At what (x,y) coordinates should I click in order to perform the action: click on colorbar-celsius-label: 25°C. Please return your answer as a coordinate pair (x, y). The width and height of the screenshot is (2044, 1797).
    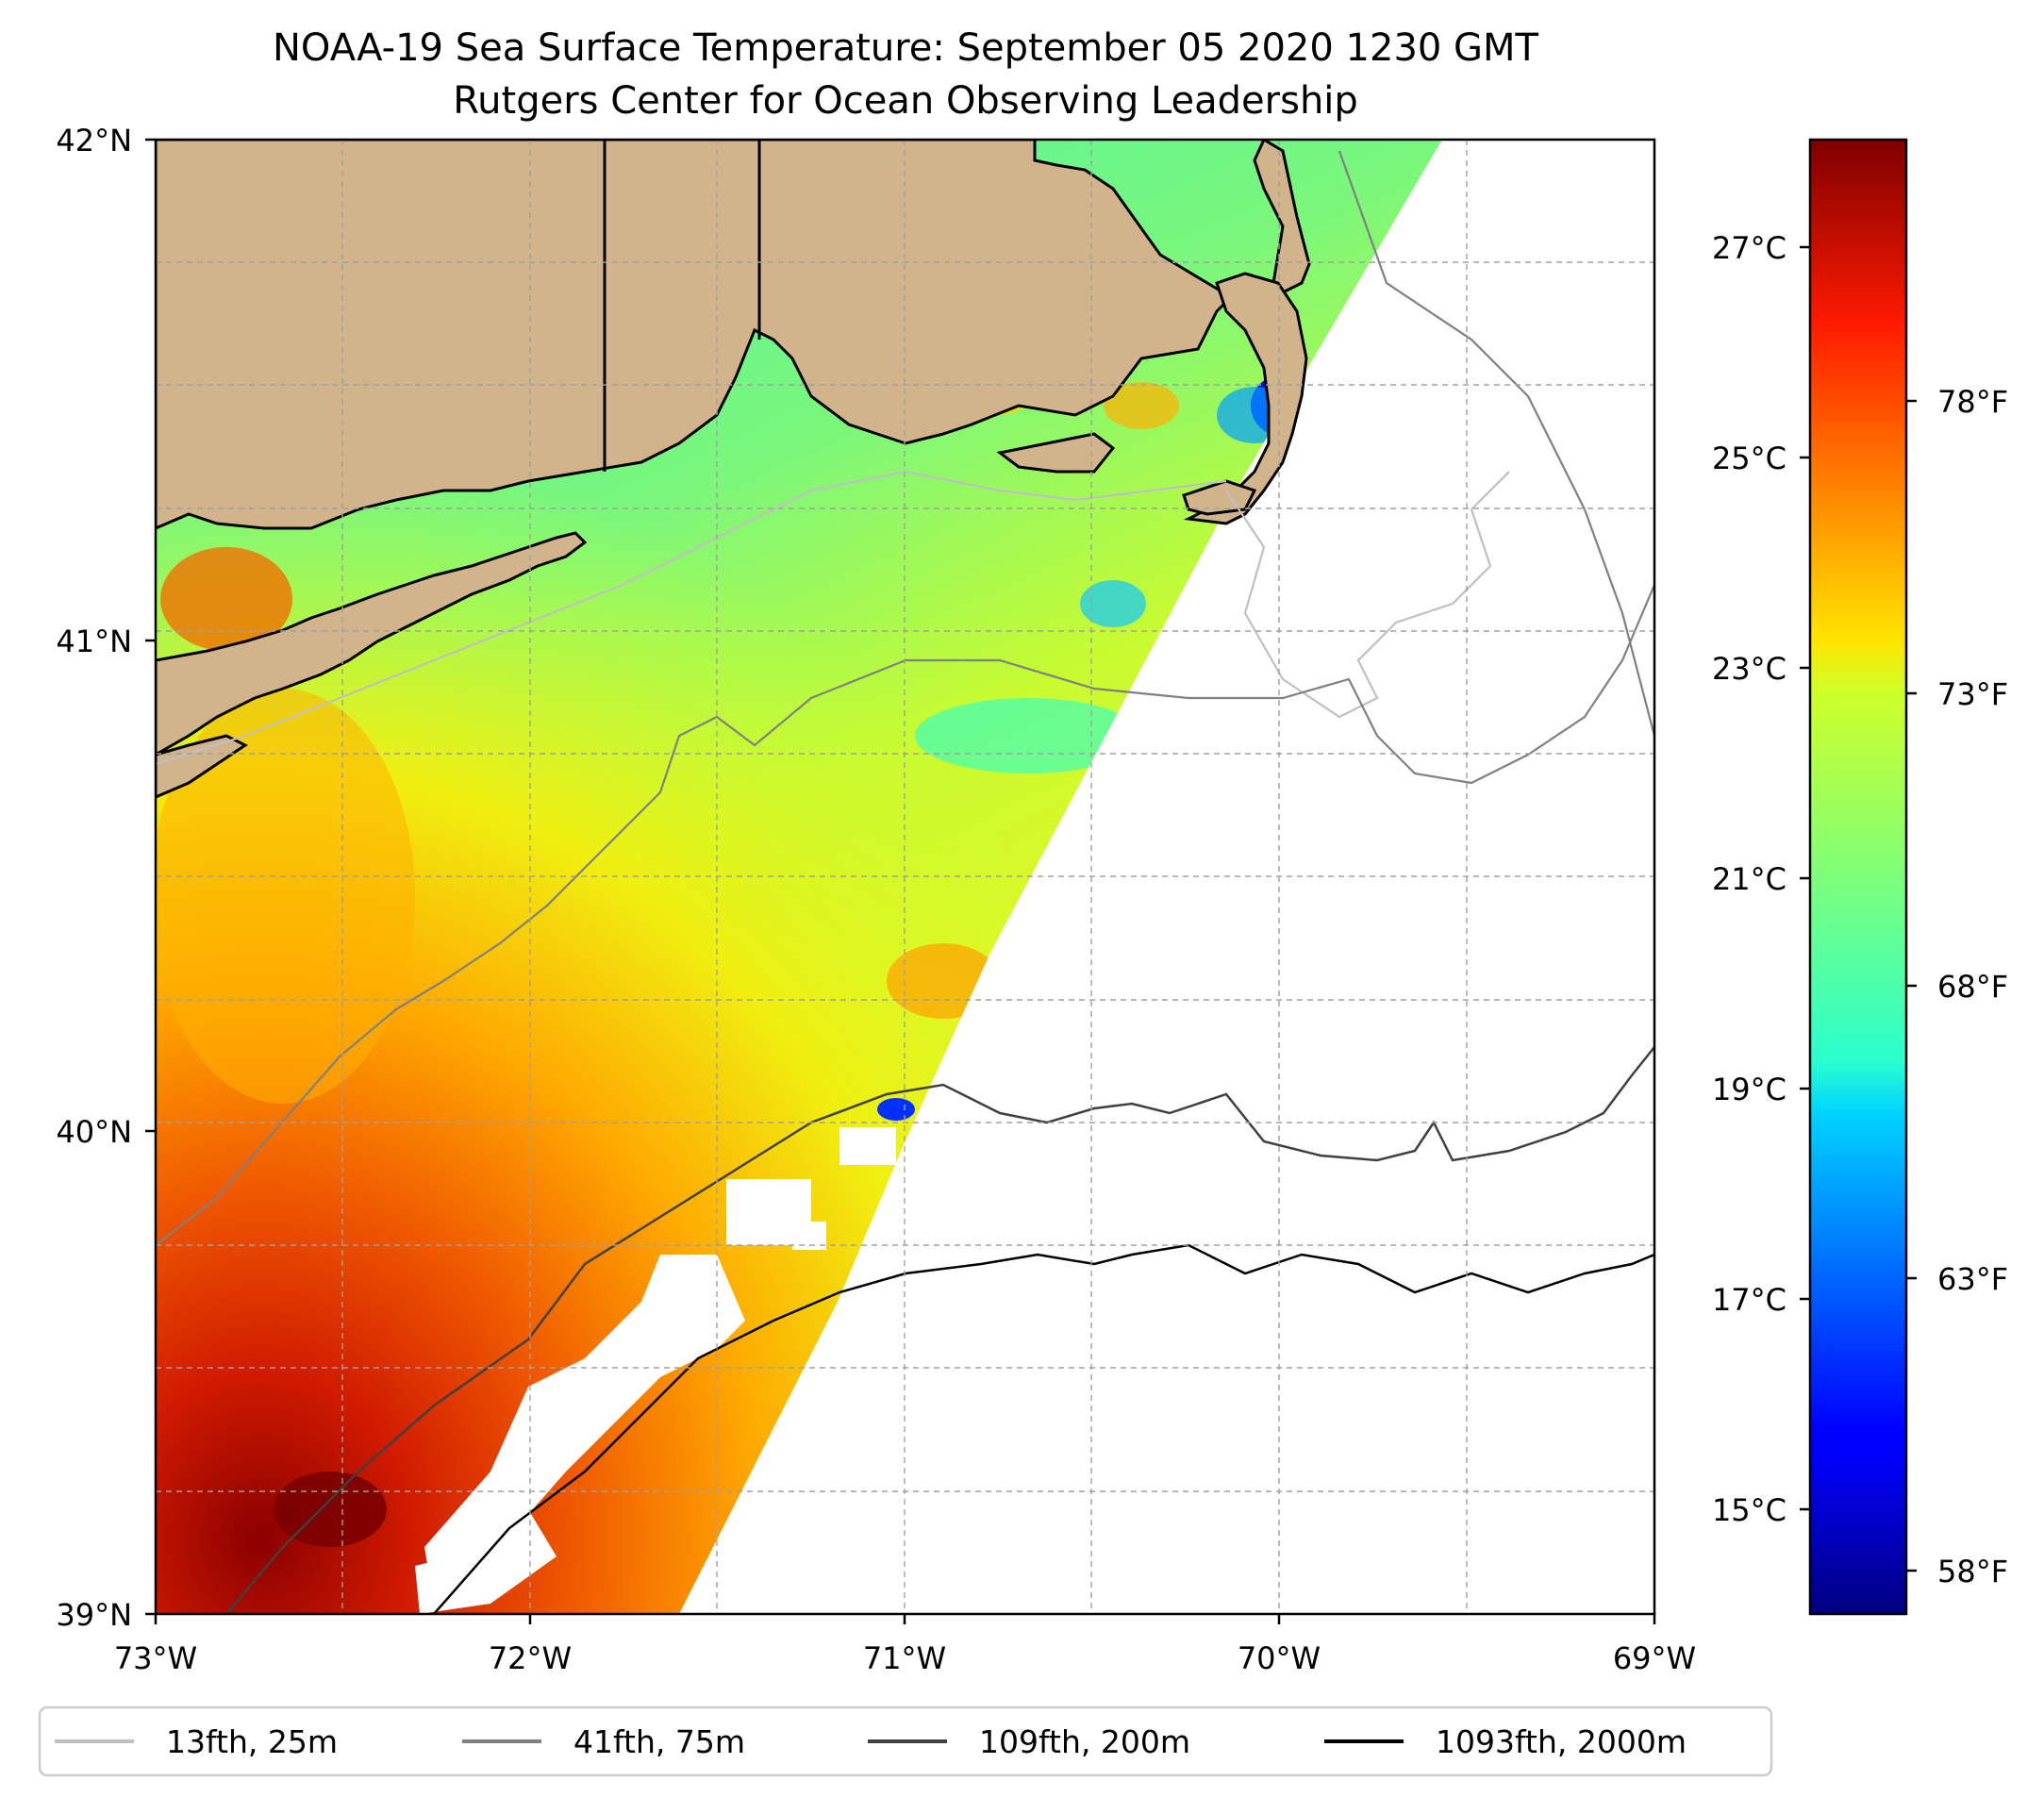
    Looking at the image, I should click on (1749, 458).